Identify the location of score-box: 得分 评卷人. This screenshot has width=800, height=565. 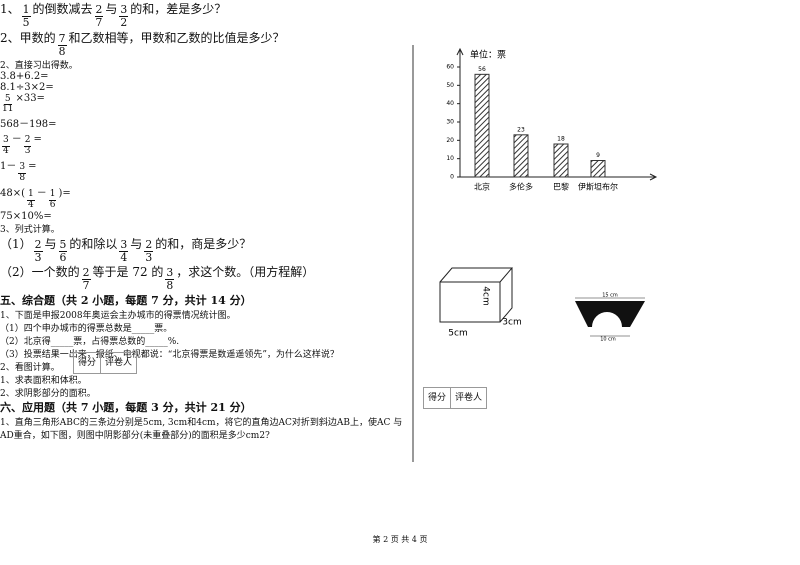
(455, 398).